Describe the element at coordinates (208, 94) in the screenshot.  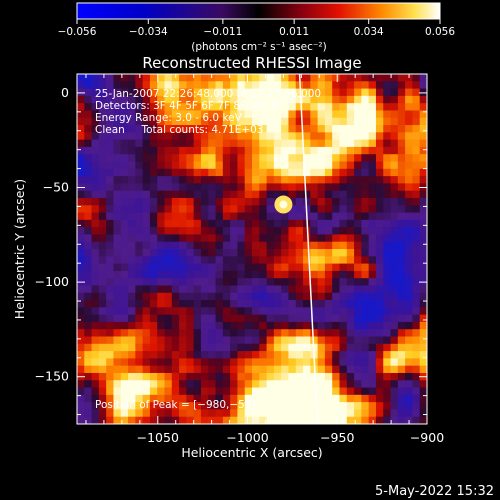
I see `annotation-time-range: 25-Jan-2007 22:26:48.000 to 22:27:56.000` at that location.